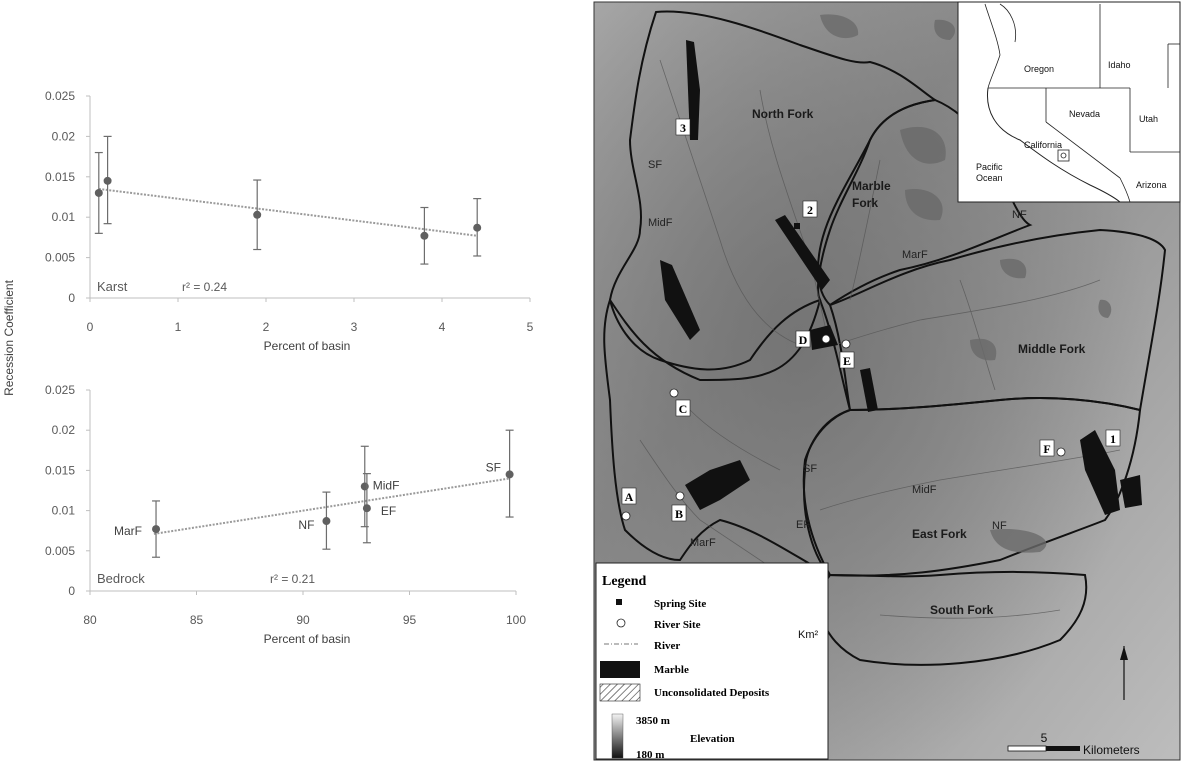 The image size is (1182, 767). What do you see at coordinates (9, 337) in the screenshot?
I see `shared-y-axis-label: Recession Coefficient` at bounding box center [9, 337].